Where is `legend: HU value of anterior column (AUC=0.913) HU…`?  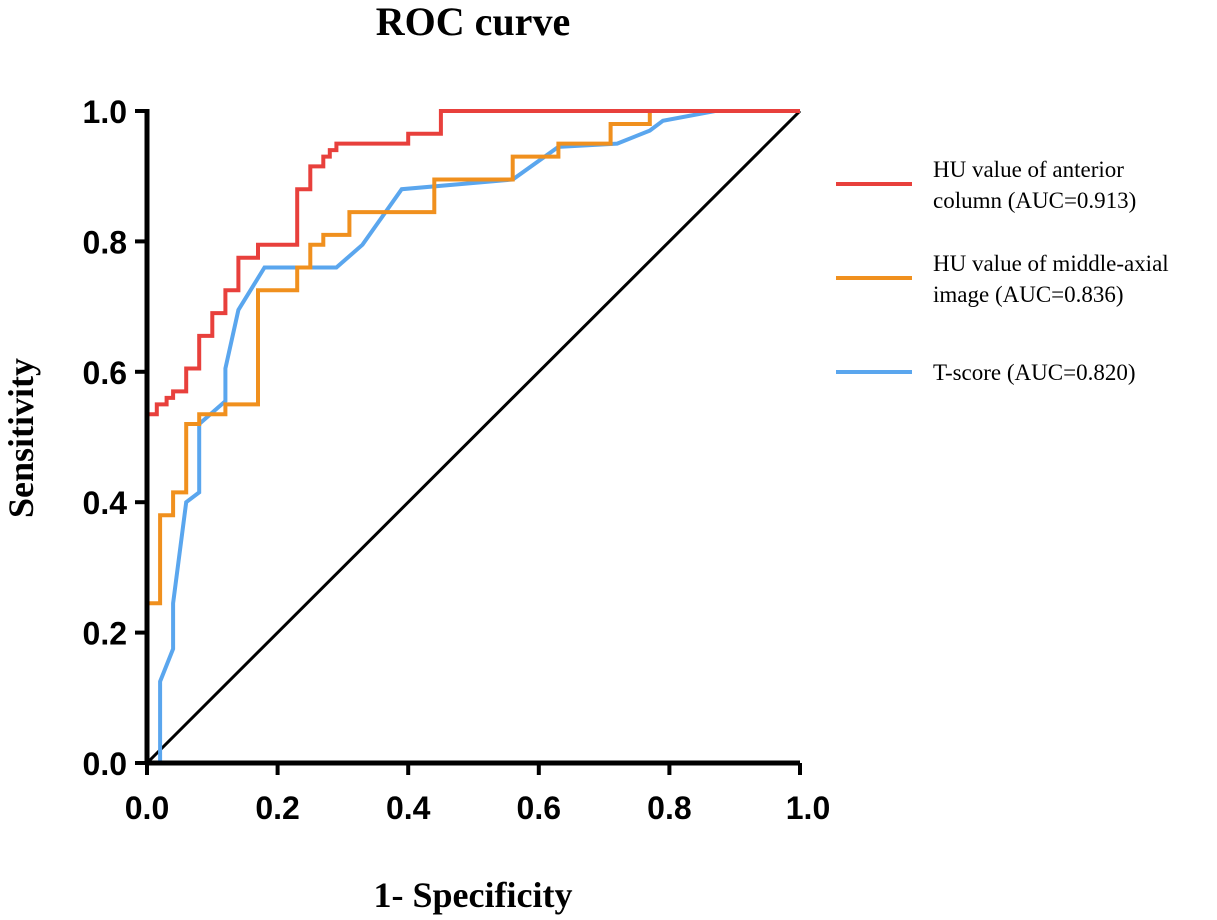
legend: HU value of anterior column (AUC=0.913) HU… is located at coordinates (1002, 271).